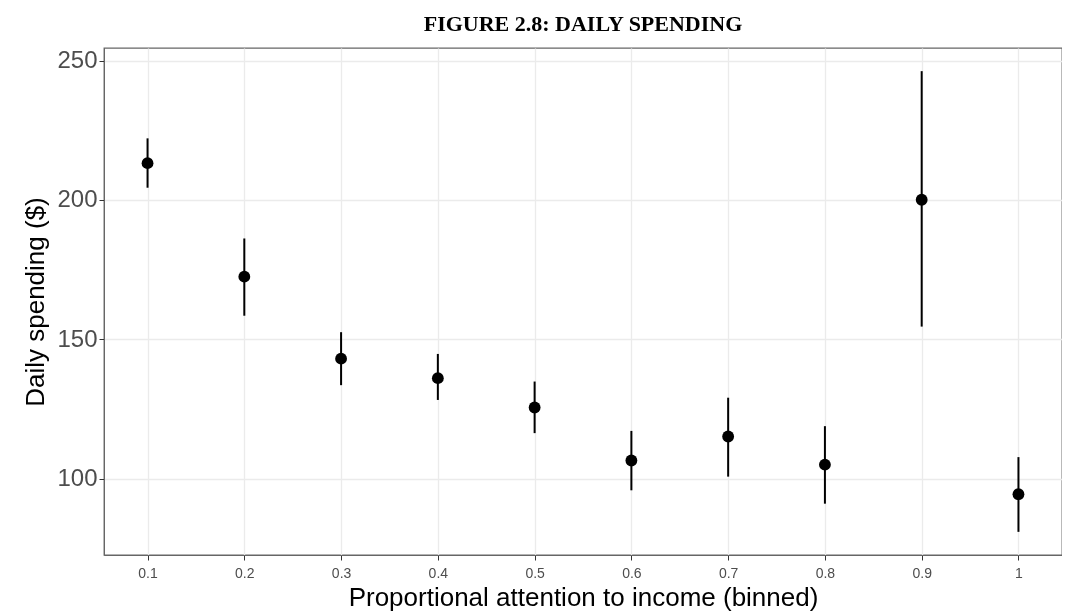 The height and width of the screenshot is (614, 1068). What do you see at coordinates (438, 572) in the screenshot?
I see `x-tick-label: 0.4` at bounding box center [438, 572].